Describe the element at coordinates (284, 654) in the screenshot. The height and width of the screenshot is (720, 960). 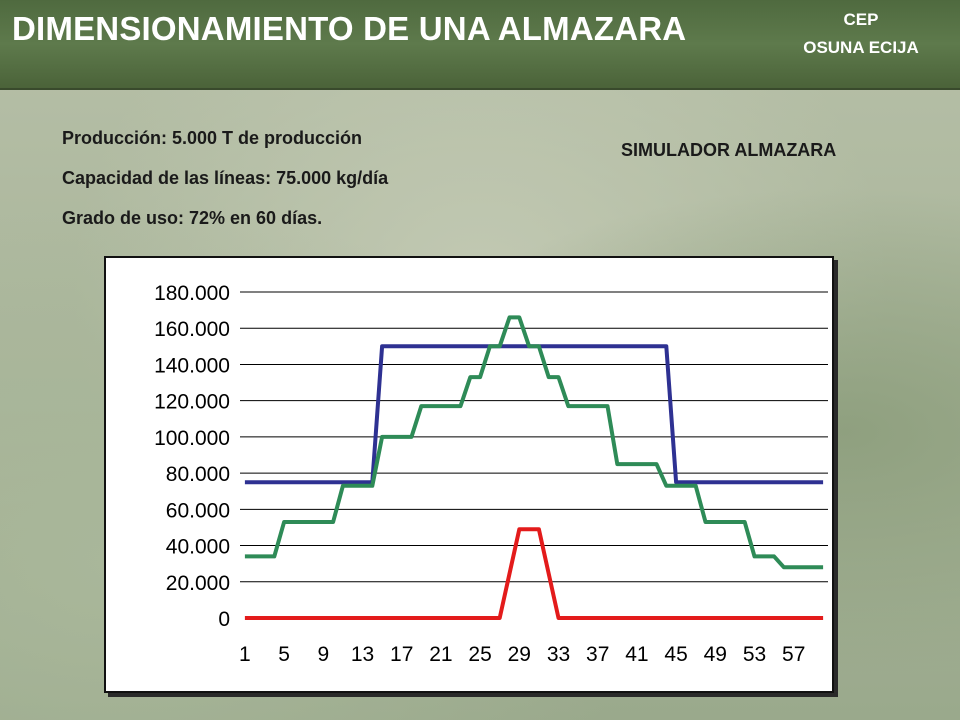
I see `x-tick-label: 5` at that location.